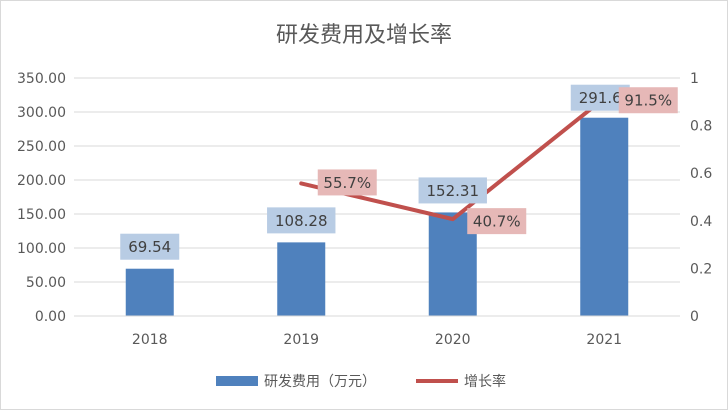  What do you see at coordinates (701, 222) in the screenshot?
I see `right-tick-label: 0.4` at bounding box center [701, 222].